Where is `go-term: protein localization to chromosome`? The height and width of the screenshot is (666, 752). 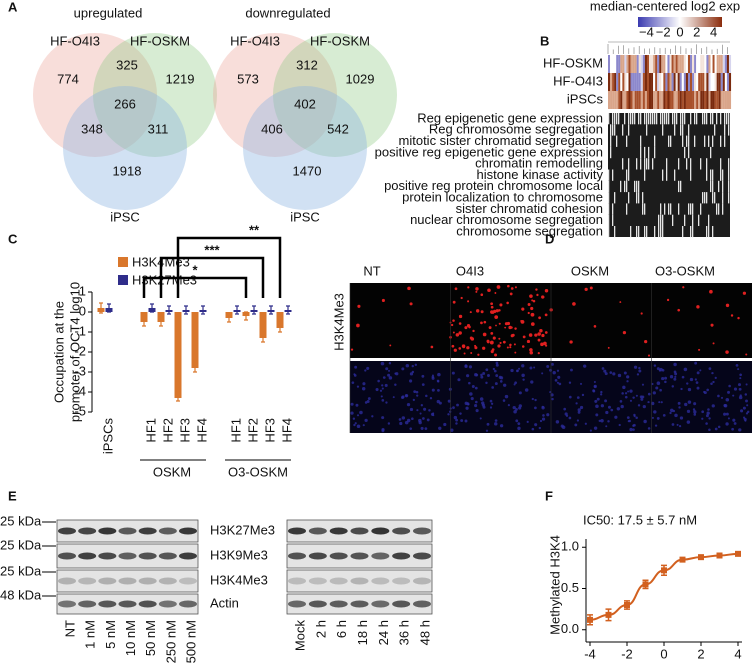 go-term: protein localization to chromosome is located at coordinates (502, 197).